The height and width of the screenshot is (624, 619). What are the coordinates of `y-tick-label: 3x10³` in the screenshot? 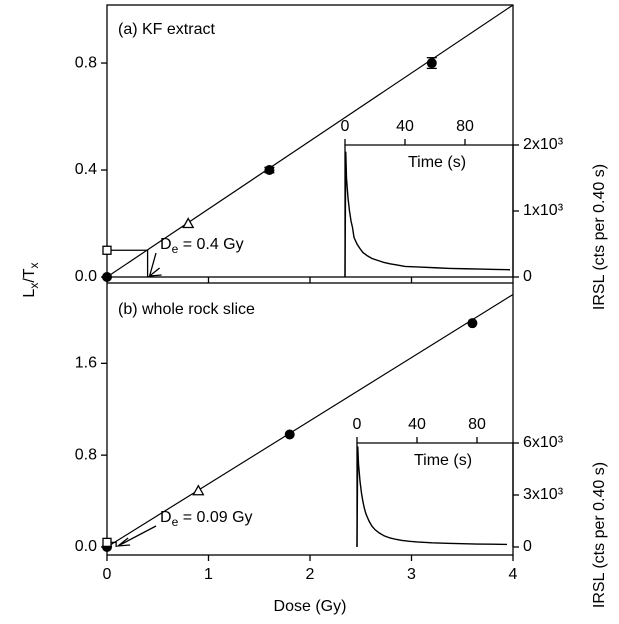 It's located at (543, 494).